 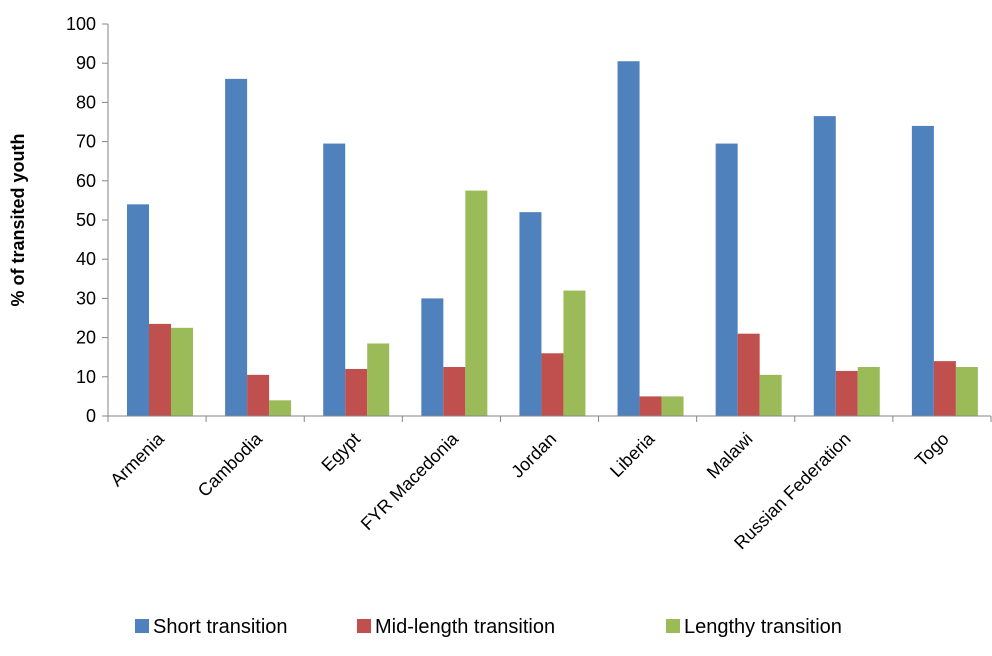 What do you see at coordinates (18, 219) in the screenshot?
I see `y-axis-label: % of transited youth` at bounding box center [18, 219].